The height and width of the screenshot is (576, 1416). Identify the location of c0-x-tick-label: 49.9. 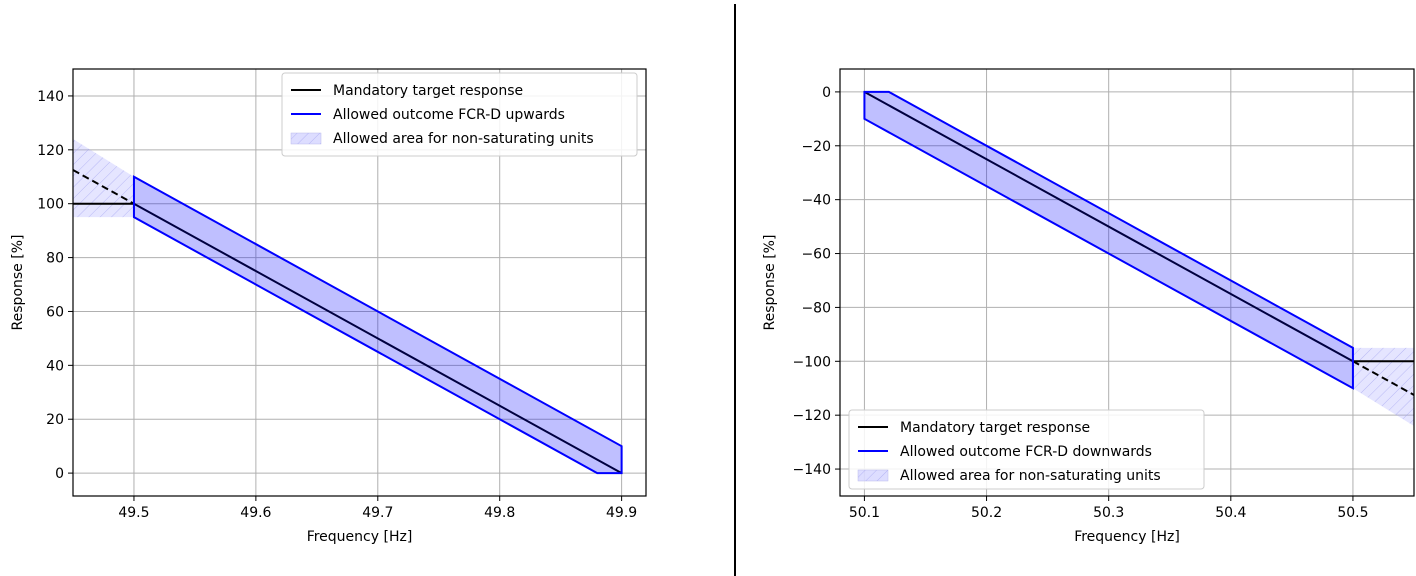
(621, 513).